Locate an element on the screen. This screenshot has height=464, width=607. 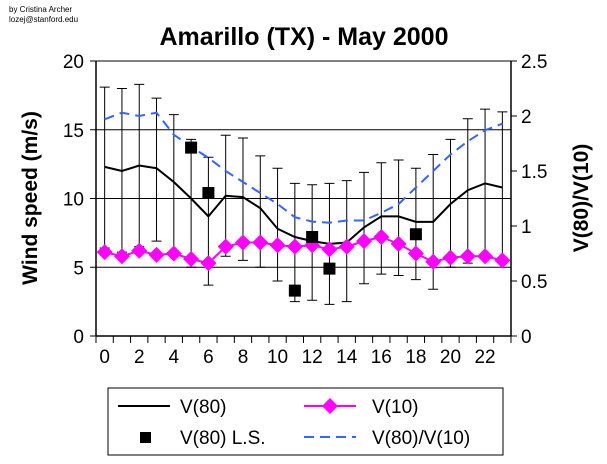
y2-tick-label: 0.5 is located at coordinates (534, 282).